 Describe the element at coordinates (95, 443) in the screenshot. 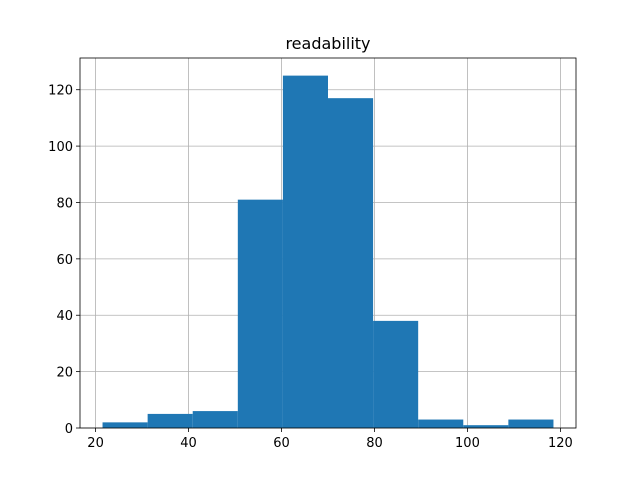

I see `x-tick-label: 20` at that location.